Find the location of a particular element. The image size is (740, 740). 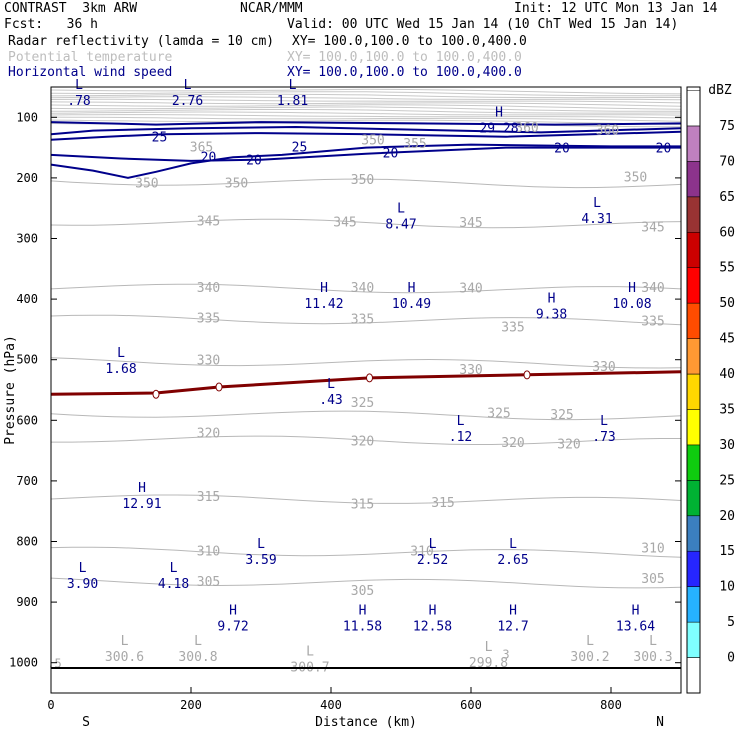

colorbar: 0 5 10 15 20 25 30 35 40 45 50 55 60 65 70 75 is located at coordinates (710, 390).